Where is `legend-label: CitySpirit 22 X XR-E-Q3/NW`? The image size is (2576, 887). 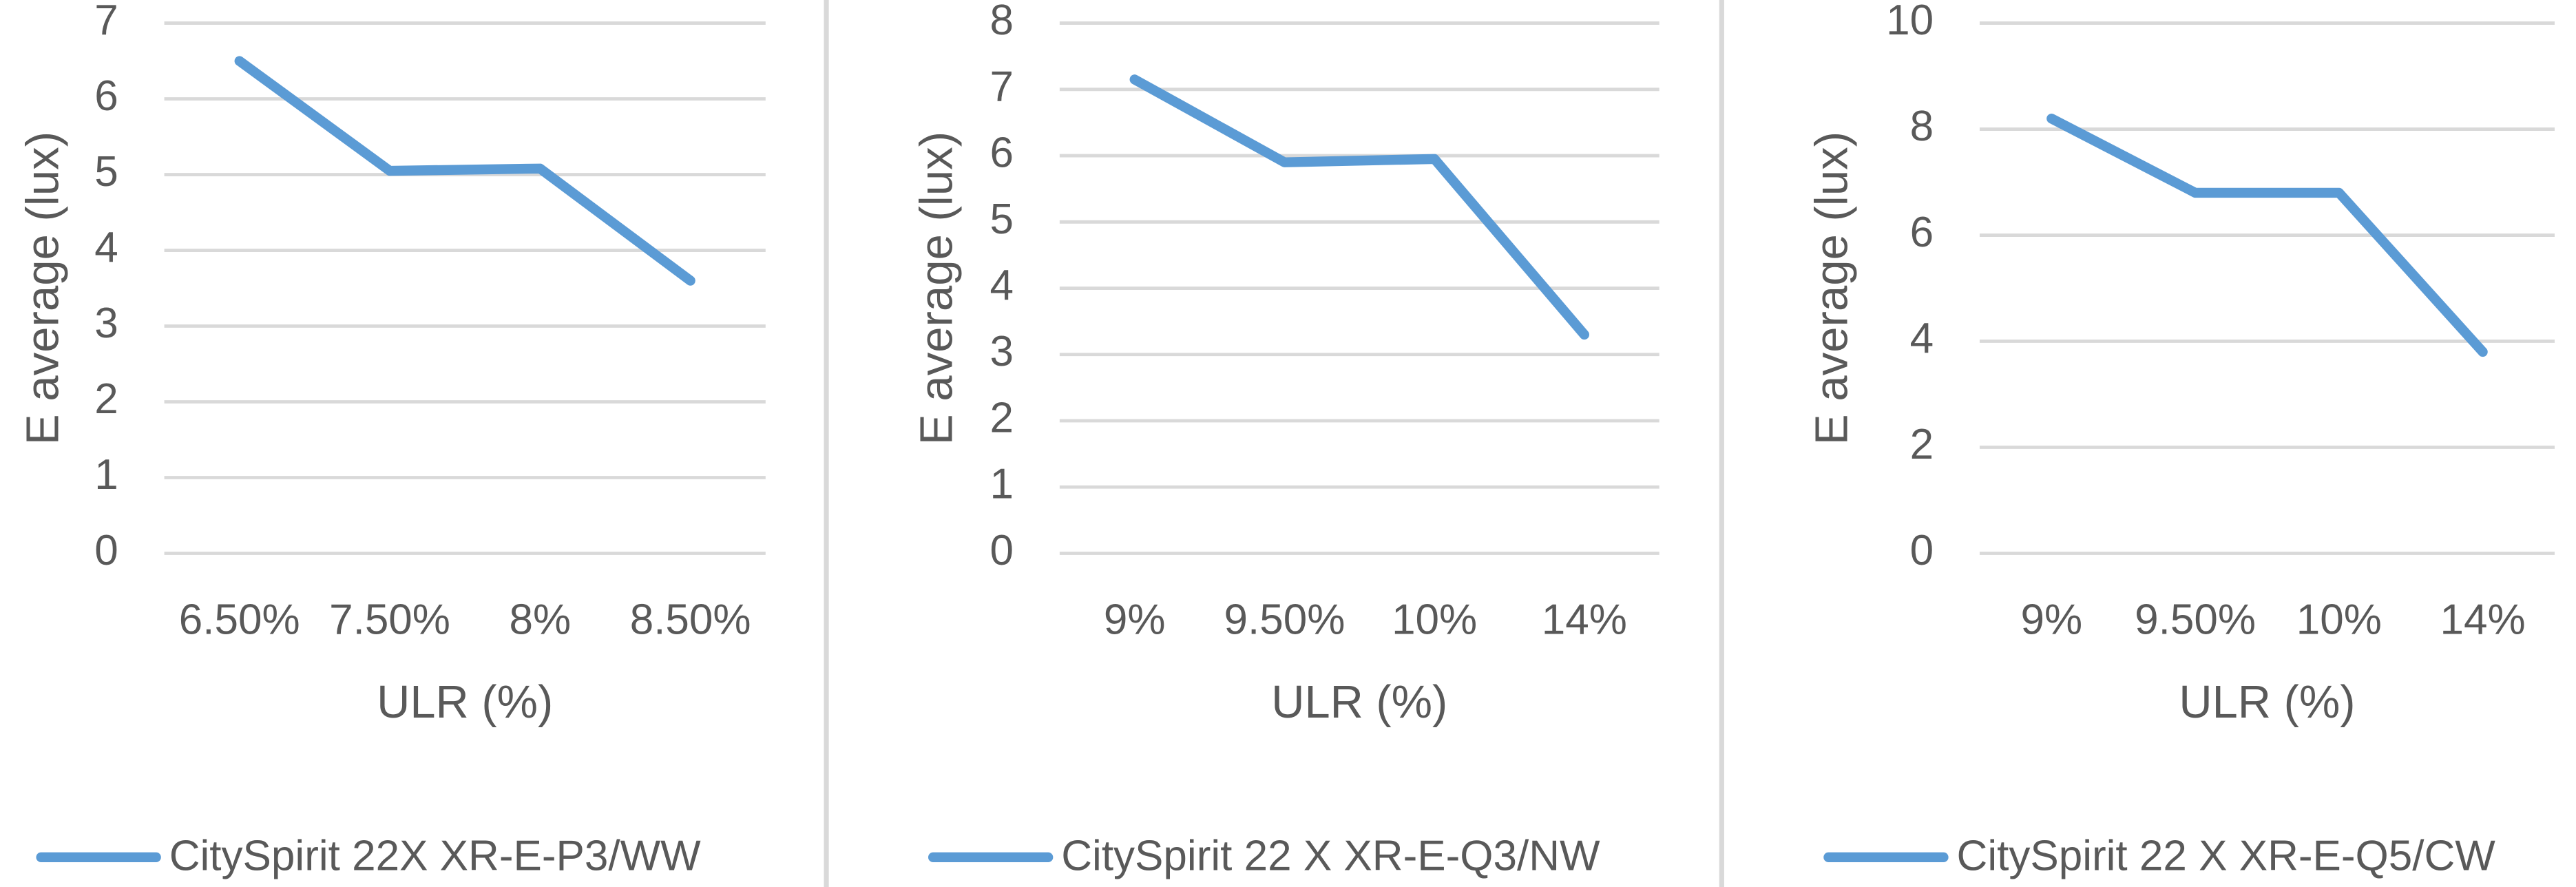 legend-label: CitySpirit 22 X XR-E-Q3/NW is located at coordinates (1330, 856).